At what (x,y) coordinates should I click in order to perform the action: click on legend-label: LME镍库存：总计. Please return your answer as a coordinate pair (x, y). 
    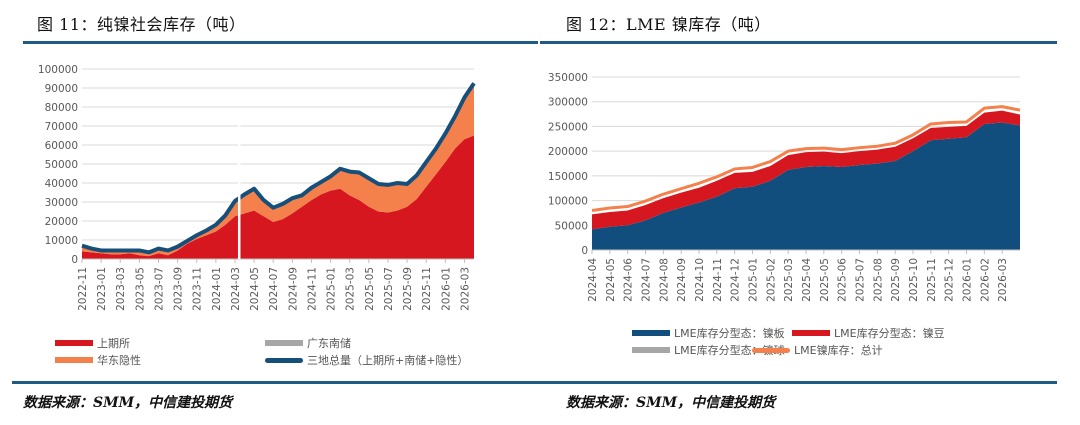
    Looking at the image, I should click on (838, 350).